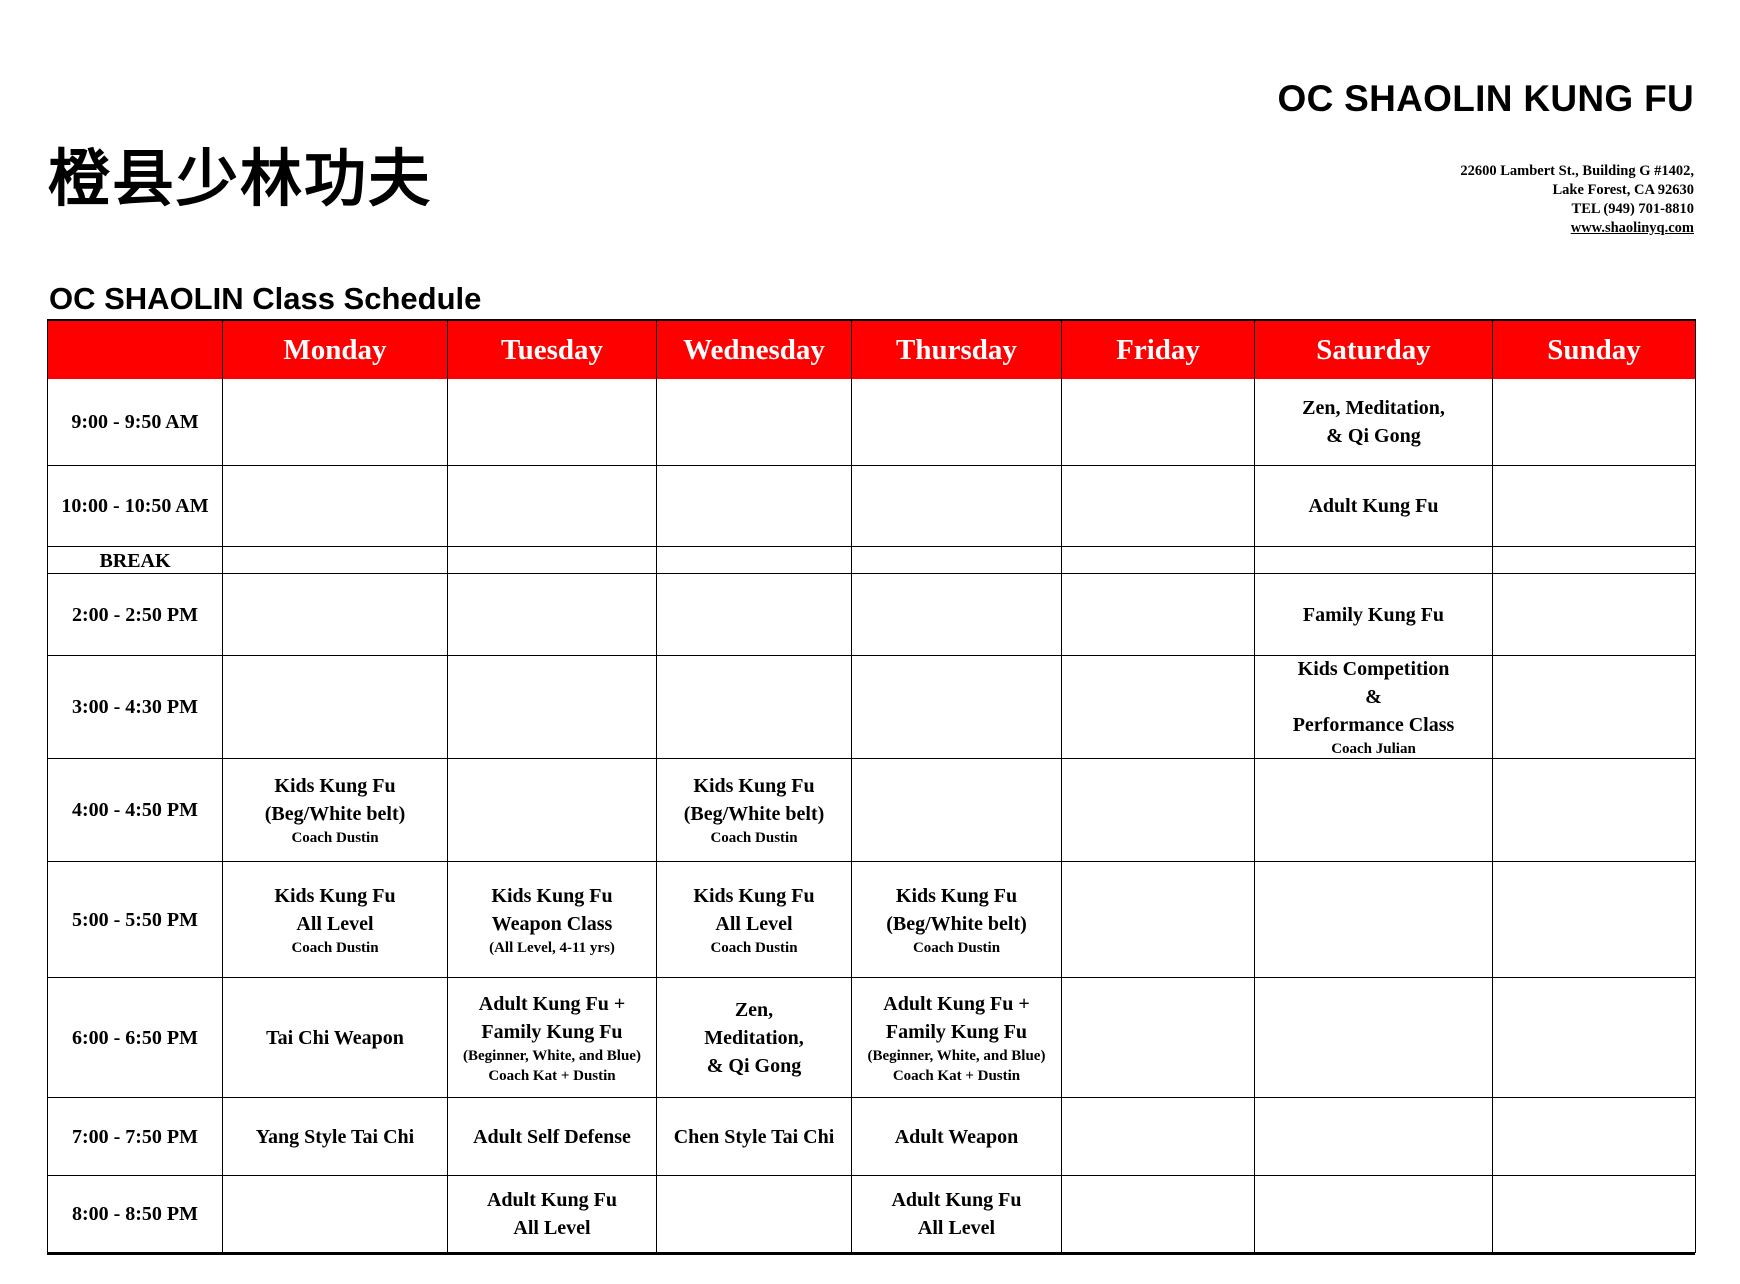 The image size is (1740, 1284). What do you see at coordinates (1373, 669) in the screenshot?
I see `class-name-line: Kids Competition` at bounding box center [1373, 669].